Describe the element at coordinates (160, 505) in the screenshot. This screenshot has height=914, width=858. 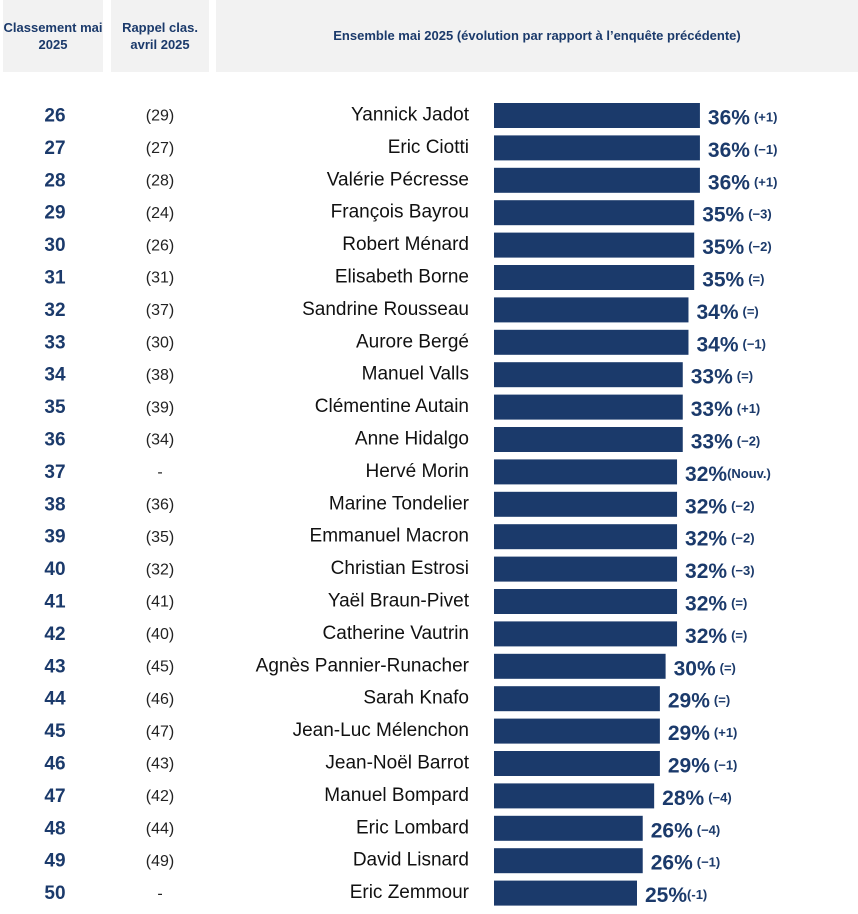
I see `rank-previous: (36)` at that location.